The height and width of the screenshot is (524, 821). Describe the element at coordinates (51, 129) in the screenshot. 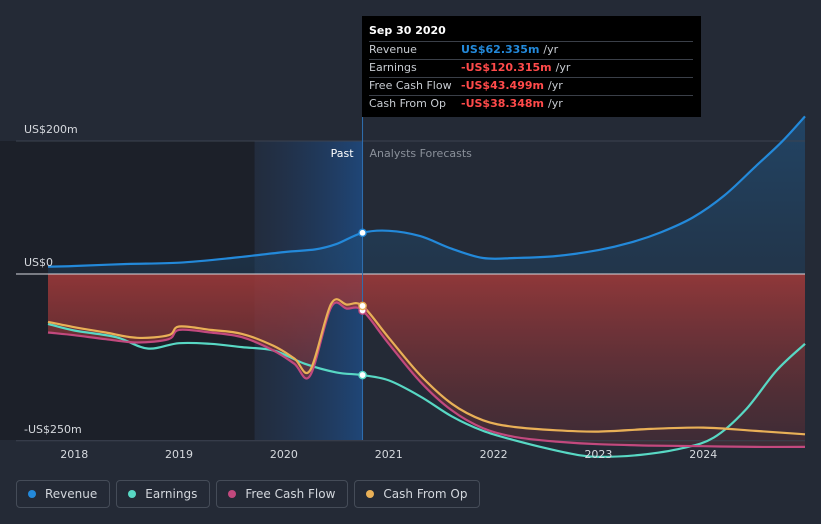

I see `y-tick-label: US$200m` at that location.